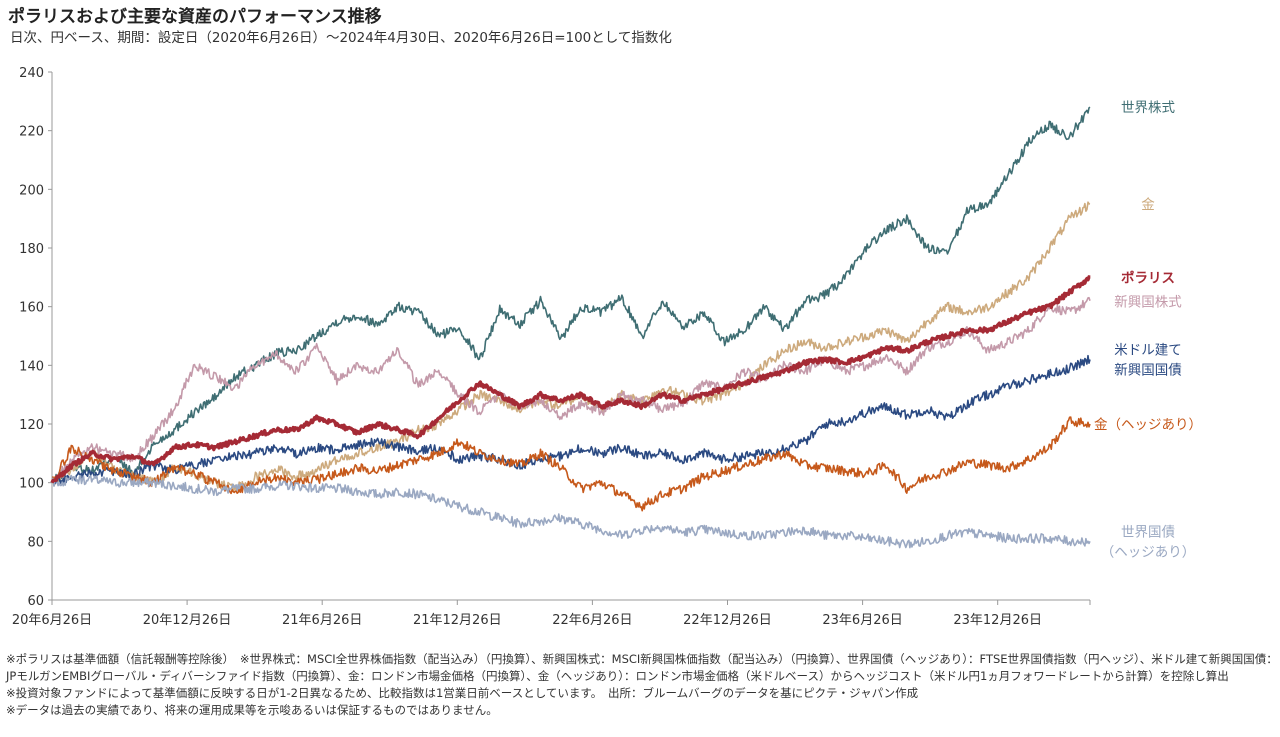 The width and height of the screenshot is (1280, 737). What do you see at coordinates (31, 132) in the screenshot?
I see `y-tick-label: 220` at bounding box center [31, 132].